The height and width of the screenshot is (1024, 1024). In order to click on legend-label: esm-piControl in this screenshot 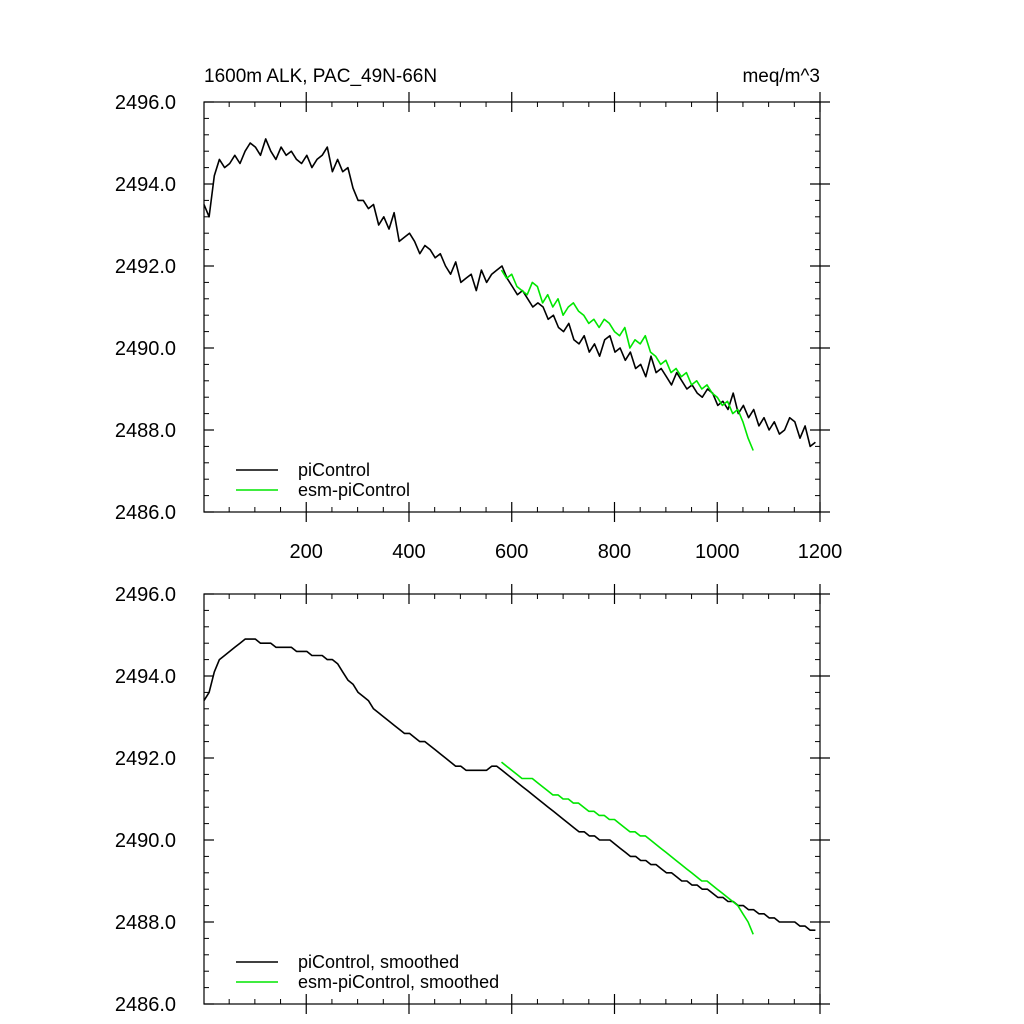, I will do `click(354, 490)`.